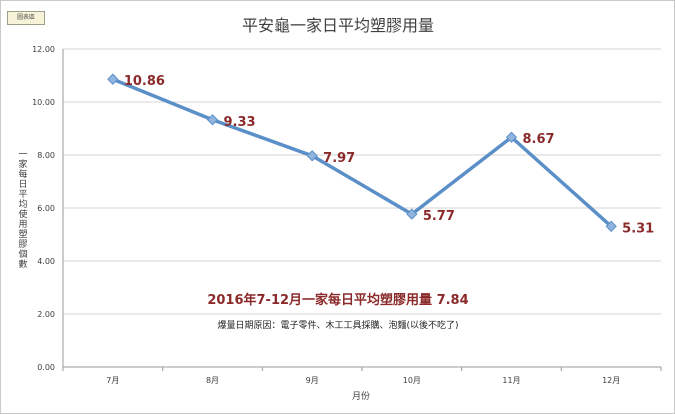  I want to click on annotation-main: 2016年7-12月一家每日平均塑膠用量 7.84, so click(337, 300).